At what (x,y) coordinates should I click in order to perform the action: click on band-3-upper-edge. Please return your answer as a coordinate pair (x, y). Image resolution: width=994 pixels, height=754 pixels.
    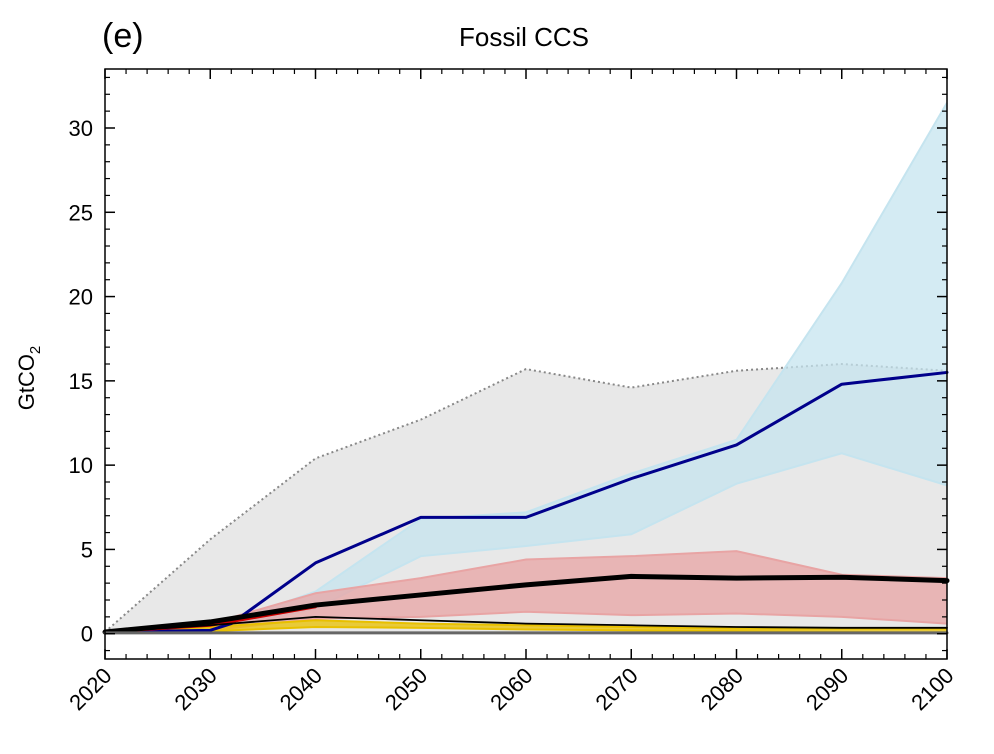
    Looking at the image, I should click on (525, 626).